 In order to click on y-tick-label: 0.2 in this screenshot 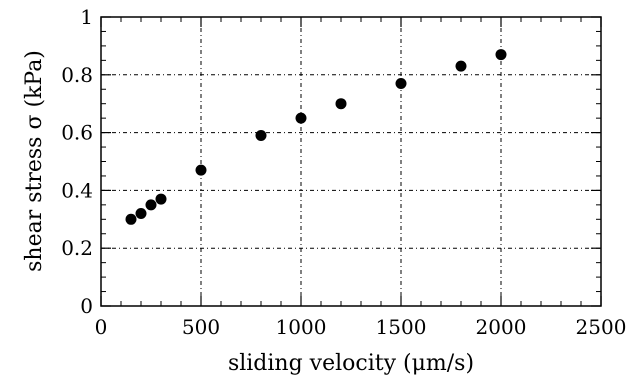, I will do `click(77, 248)`.